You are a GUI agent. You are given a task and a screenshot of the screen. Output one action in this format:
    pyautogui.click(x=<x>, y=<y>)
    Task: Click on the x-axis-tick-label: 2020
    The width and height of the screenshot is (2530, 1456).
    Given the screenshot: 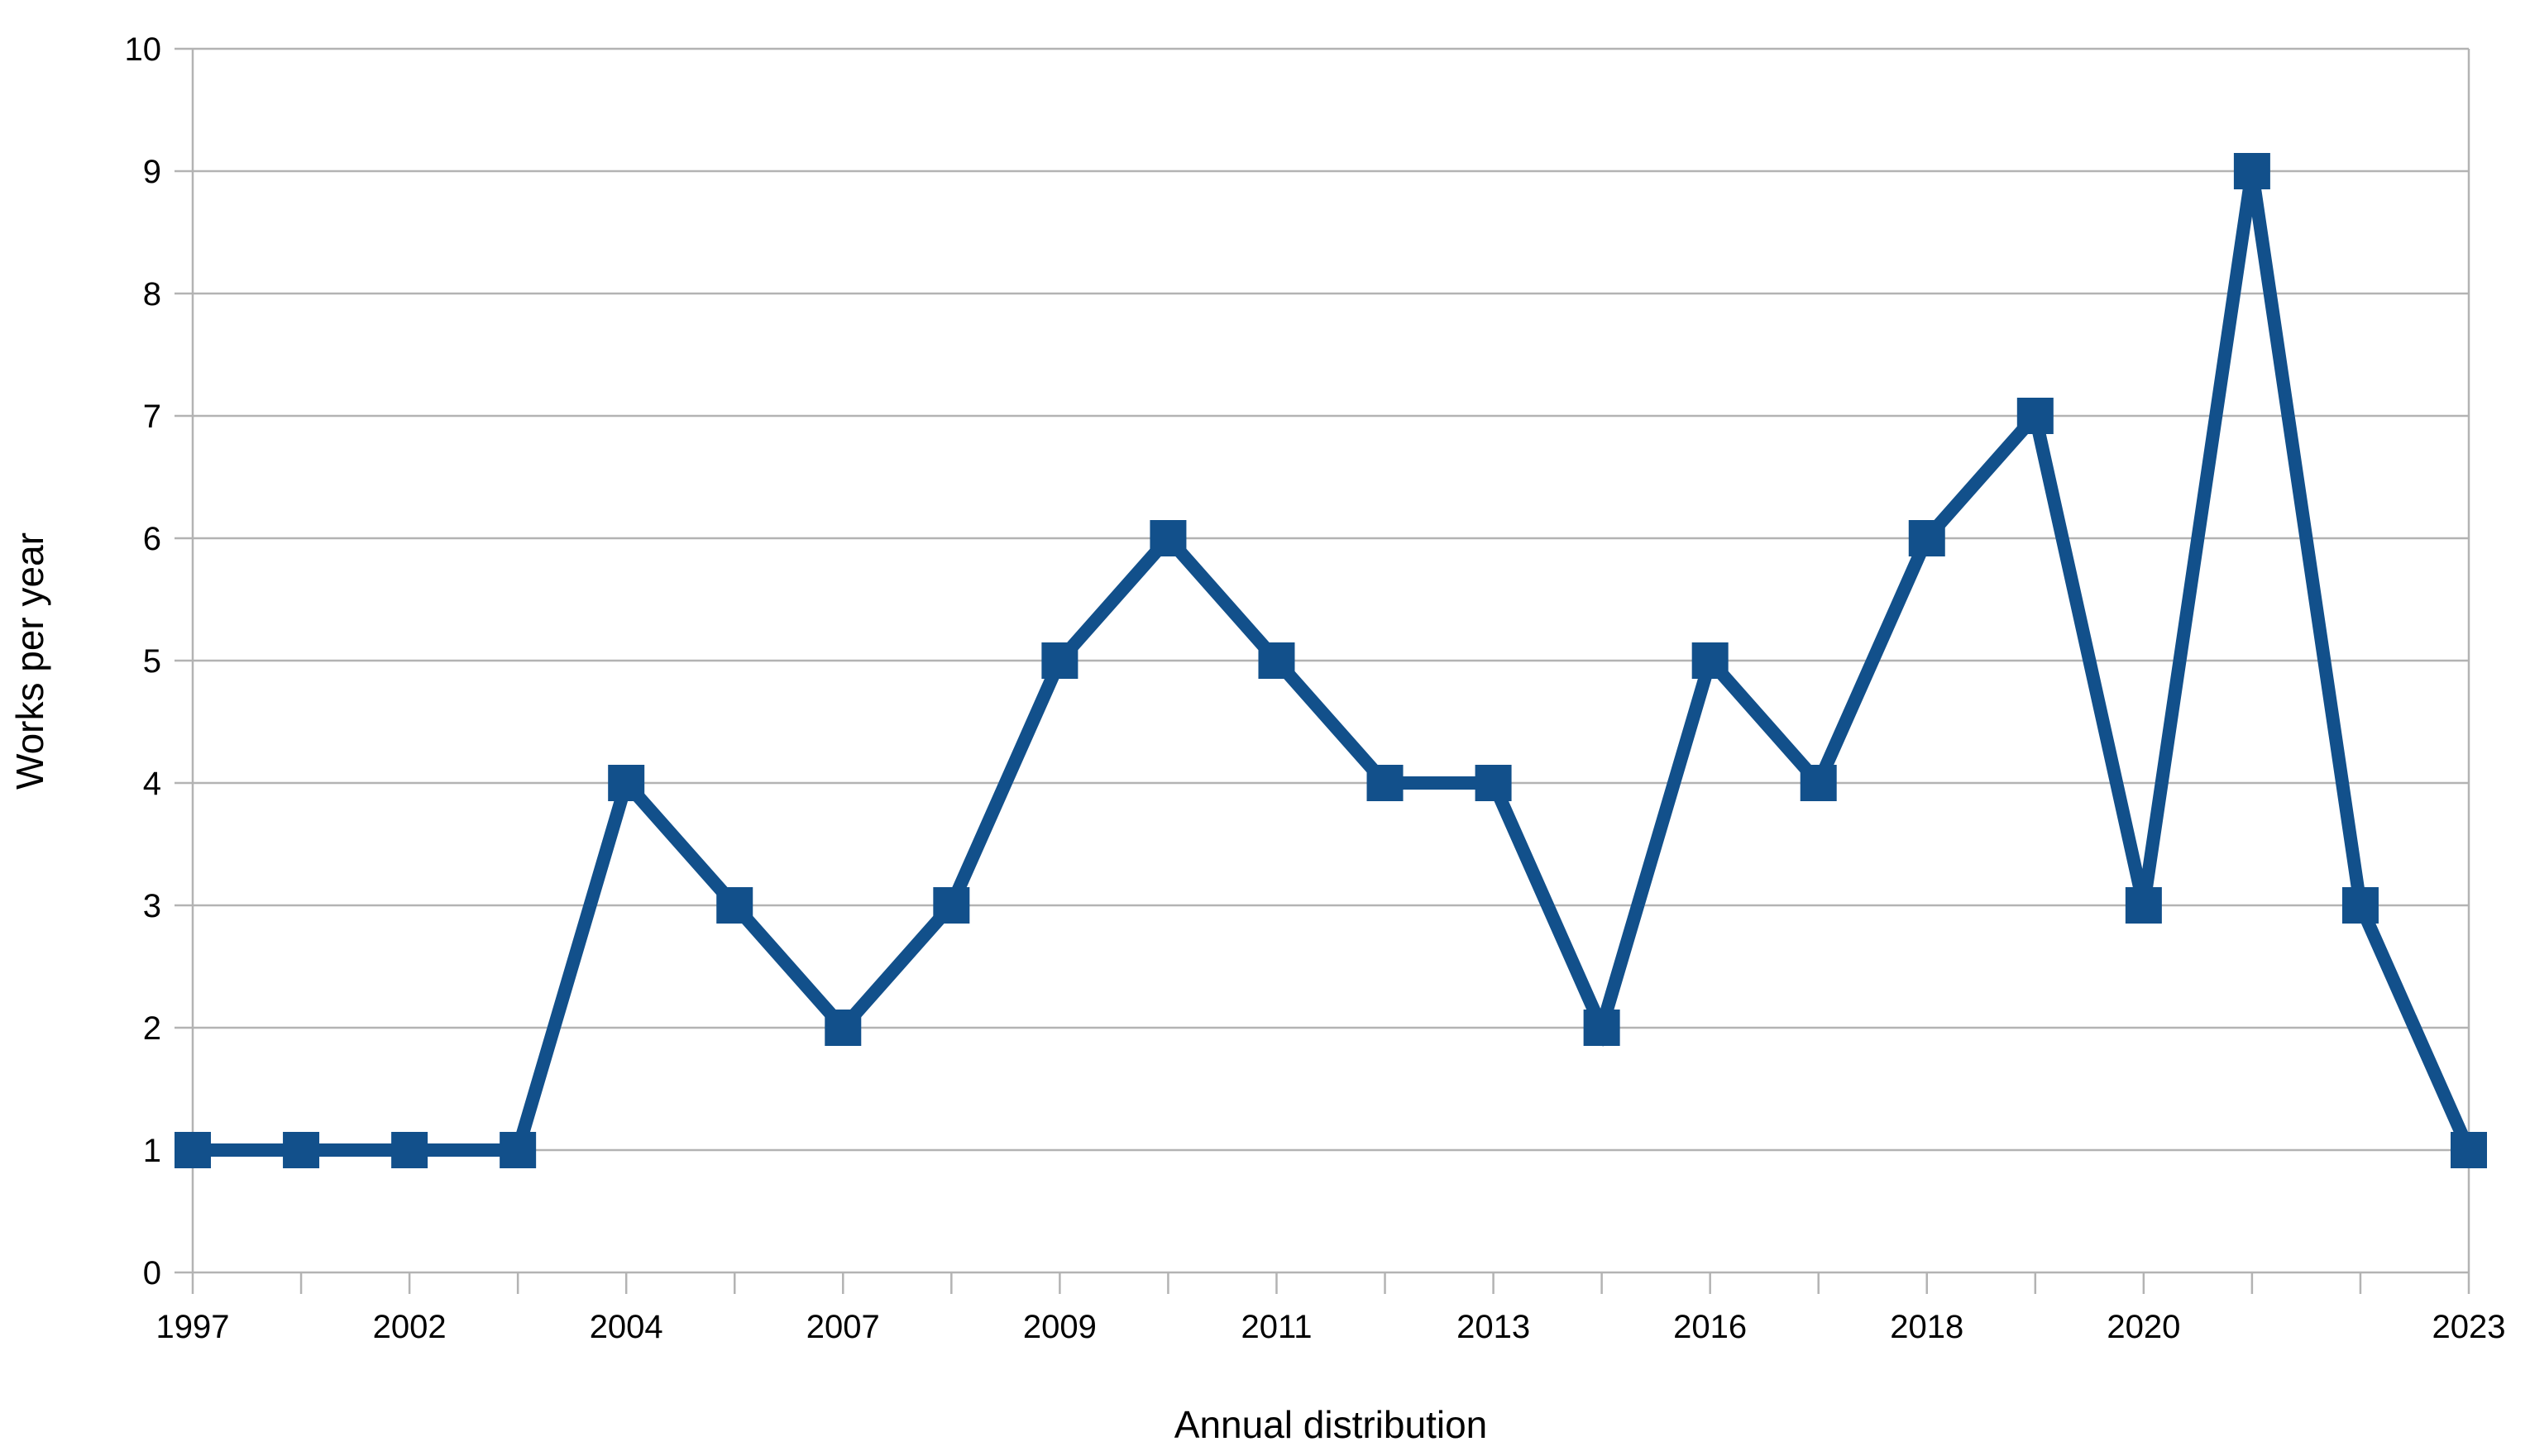 What is the action you would take?
    pyautogui.click(x=2143, y=1327)
    